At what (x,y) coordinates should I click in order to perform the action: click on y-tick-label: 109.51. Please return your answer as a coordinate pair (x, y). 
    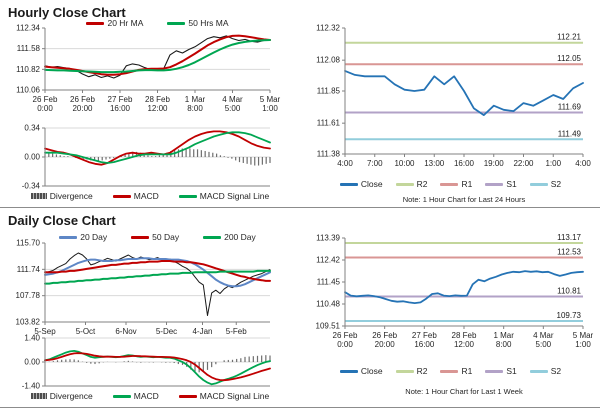
    Looking at the image, I should click on (328, 326).